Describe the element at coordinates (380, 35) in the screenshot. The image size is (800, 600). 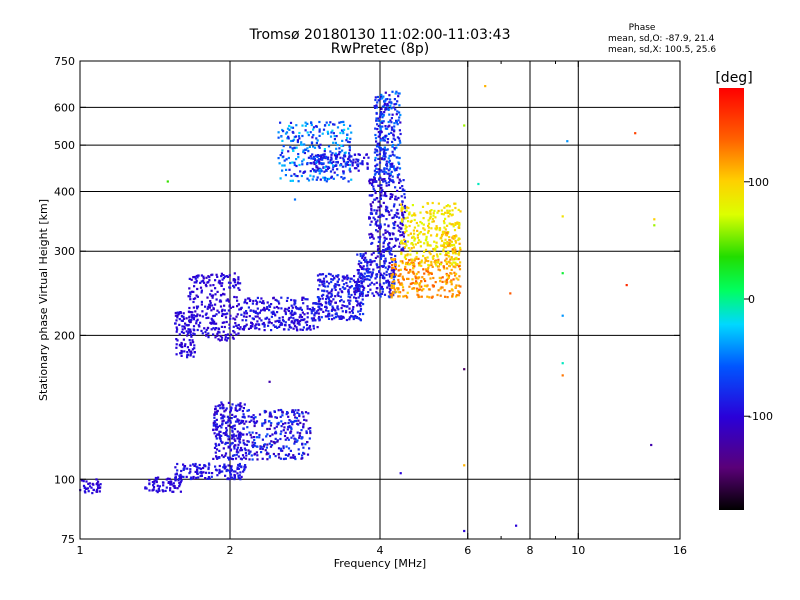
I see `chart-title: Tromsø 20180130 11:02:00-11:03:43` at that location.